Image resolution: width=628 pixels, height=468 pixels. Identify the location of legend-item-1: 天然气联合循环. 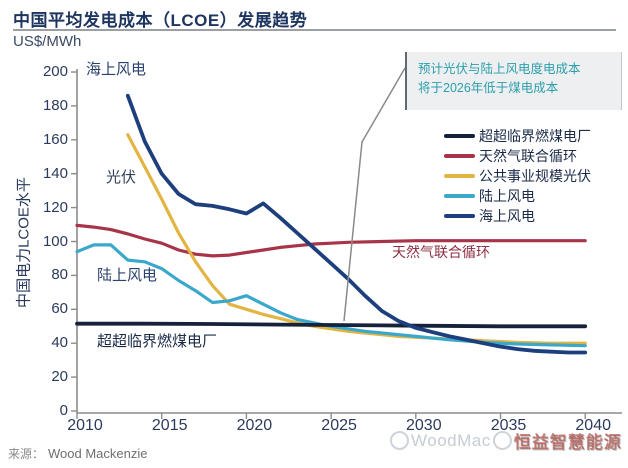
(517, 156).